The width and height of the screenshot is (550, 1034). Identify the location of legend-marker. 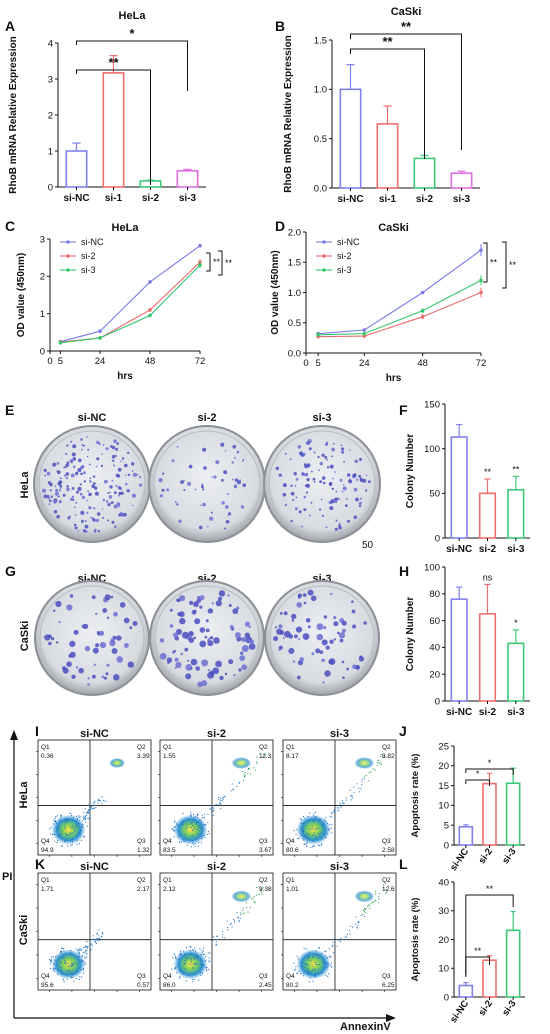
(68, 256).